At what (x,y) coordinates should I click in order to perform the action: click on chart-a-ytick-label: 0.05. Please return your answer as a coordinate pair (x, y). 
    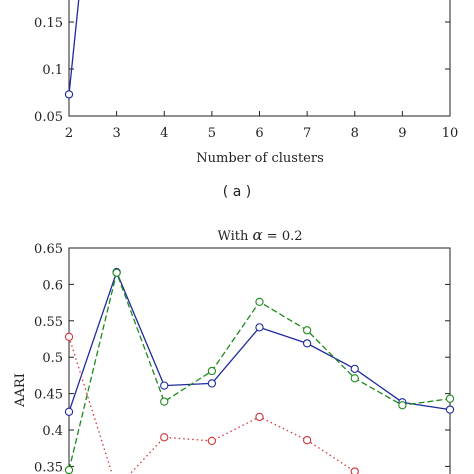
    Looking at the image, I should click on (48, 117).